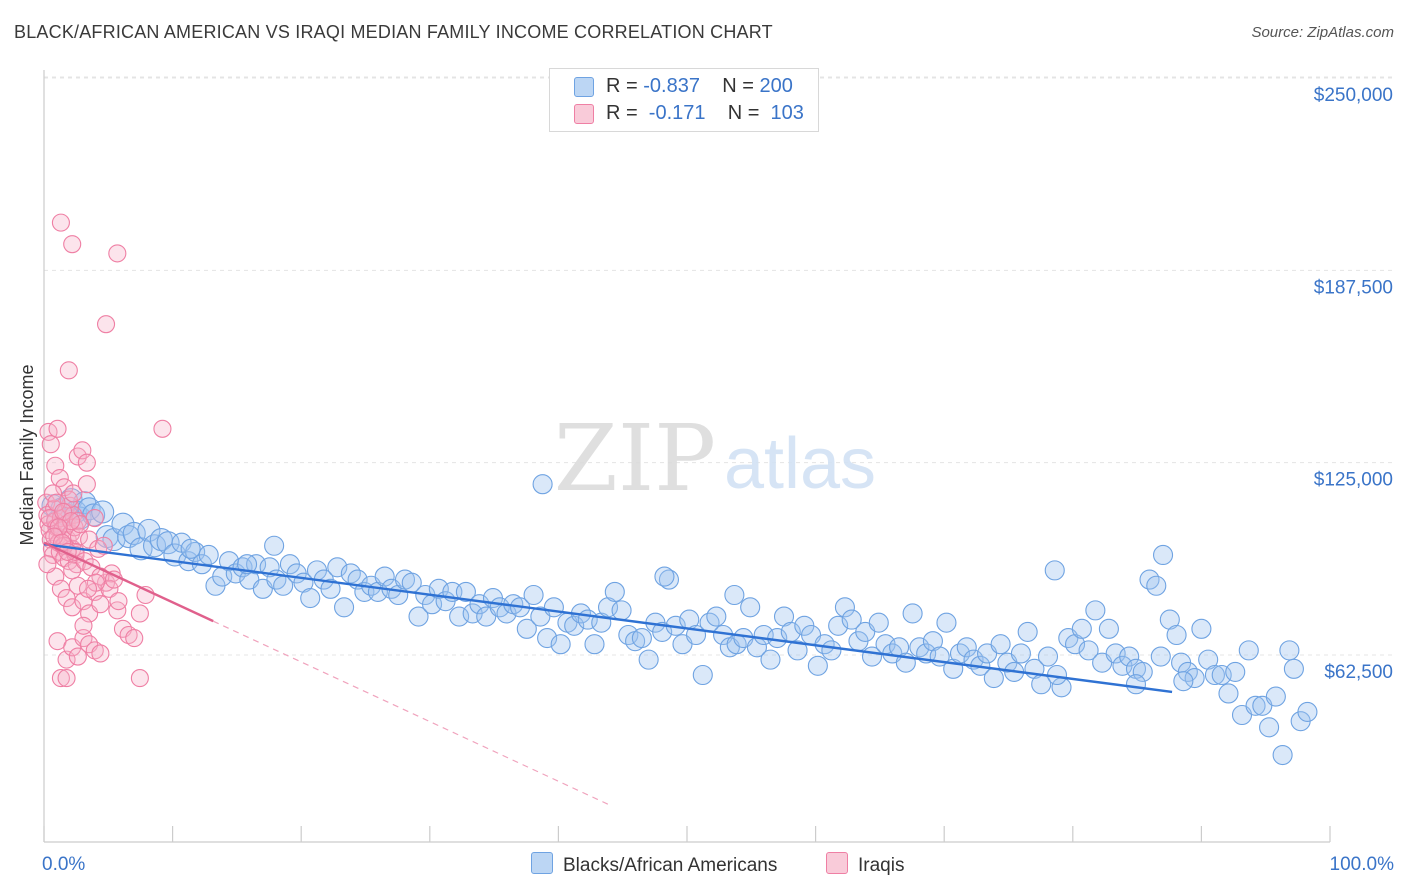  I want to click on watermark-atlas: atlas, so click(800, 464).